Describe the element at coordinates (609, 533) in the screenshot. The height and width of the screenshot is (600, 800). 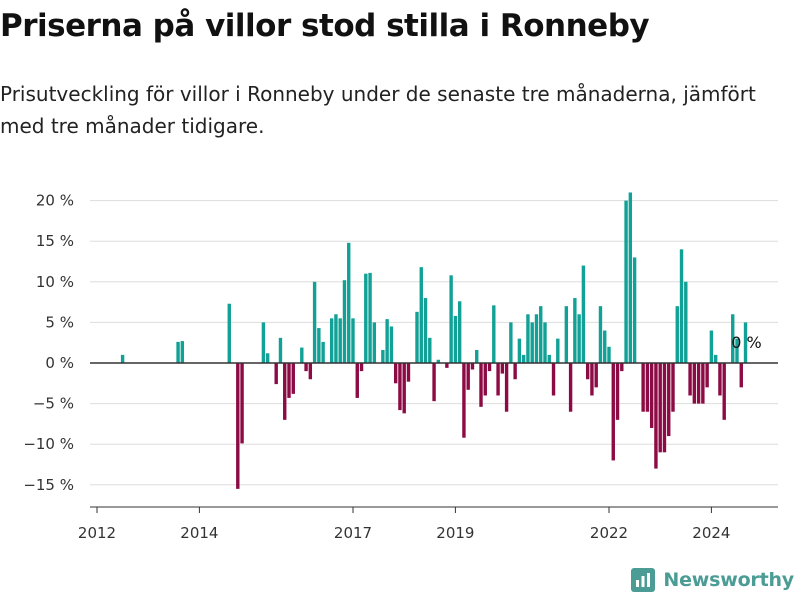
I see `x-tick-label: 2022` at that location.